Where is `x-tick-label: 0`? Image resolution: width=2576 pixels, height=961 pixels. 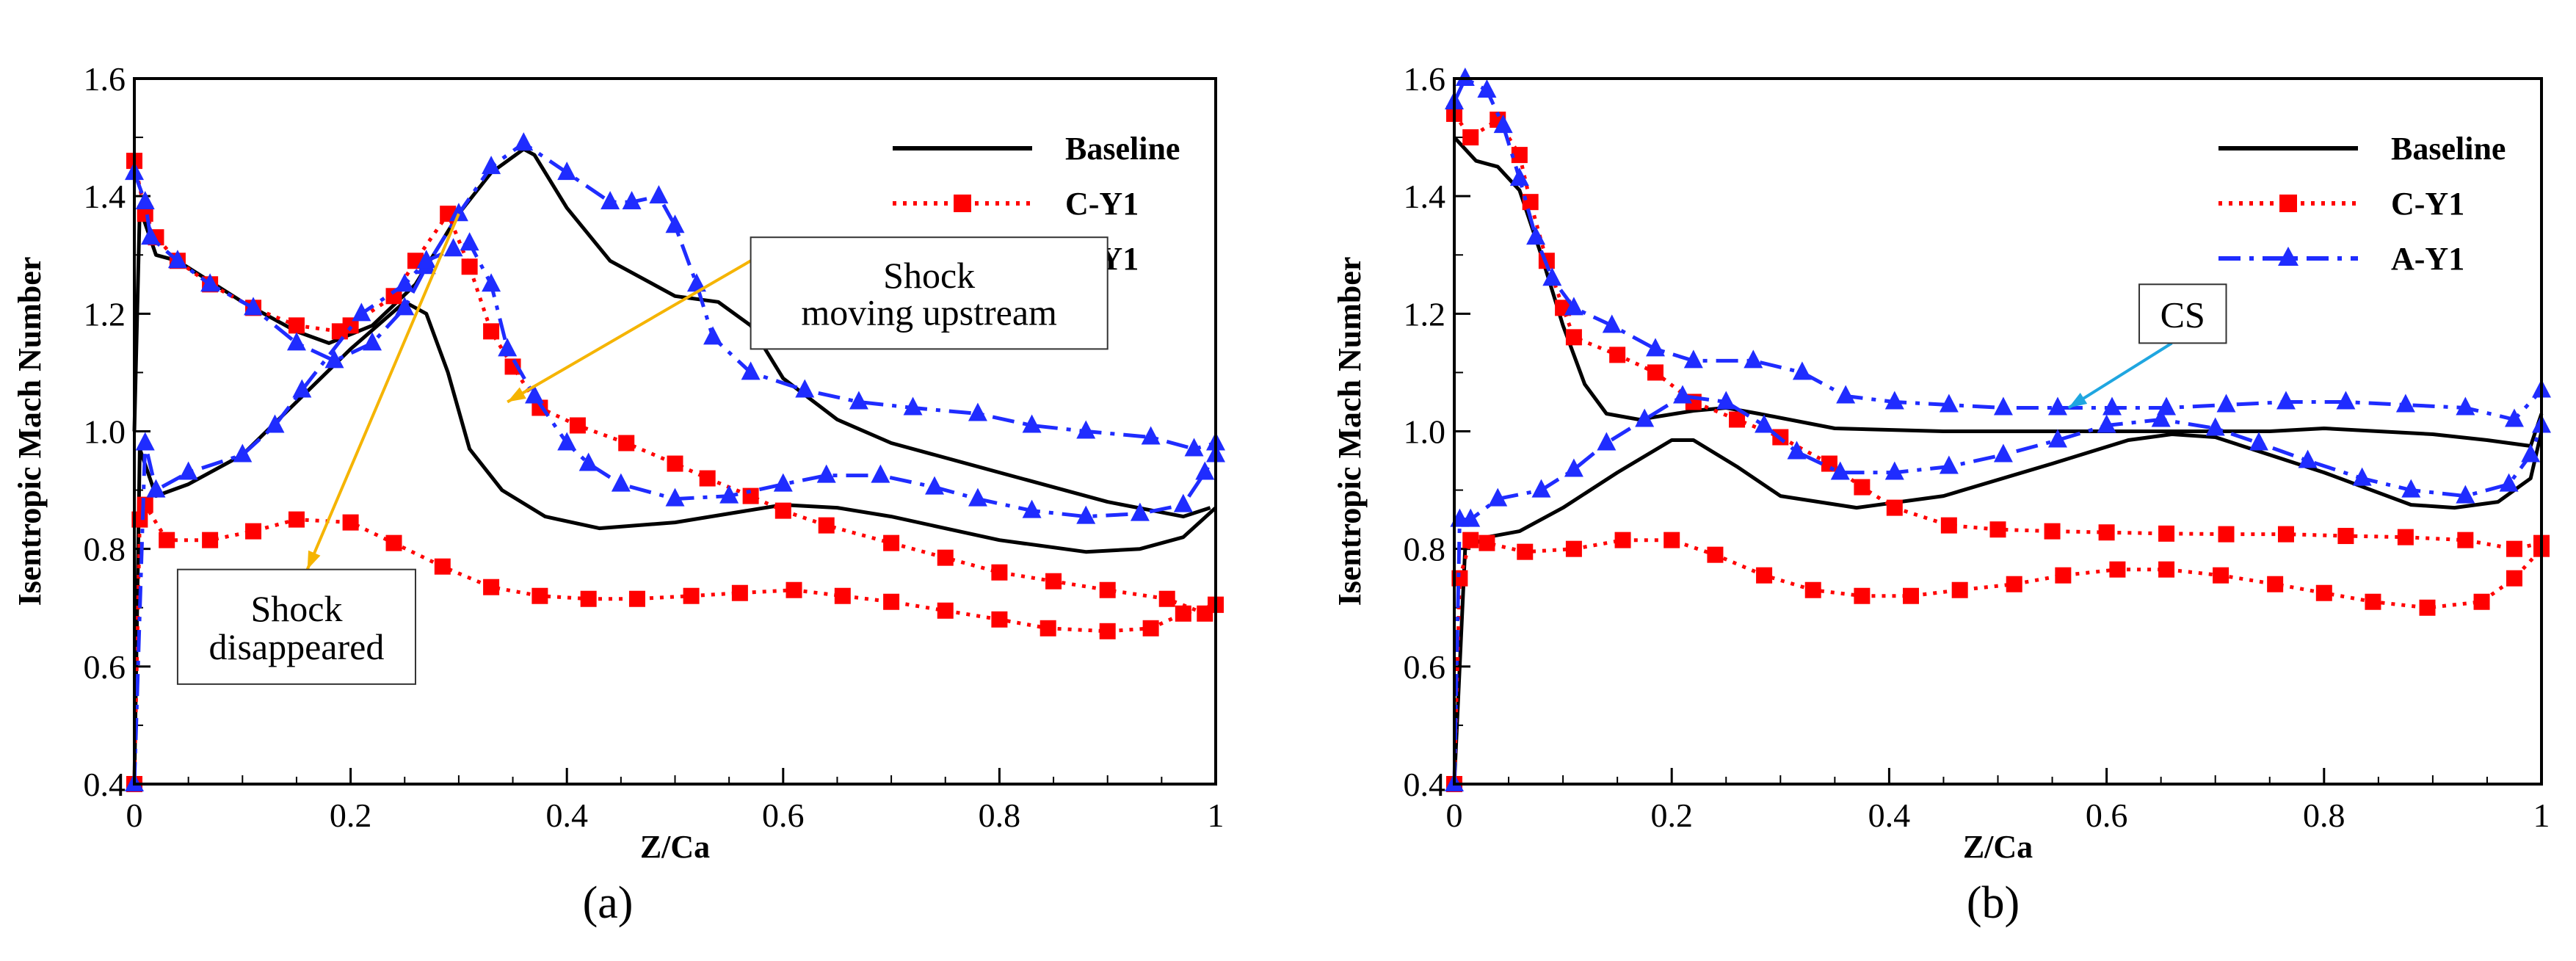
x-tick-label: 0 is located at coordinates (135, 815).